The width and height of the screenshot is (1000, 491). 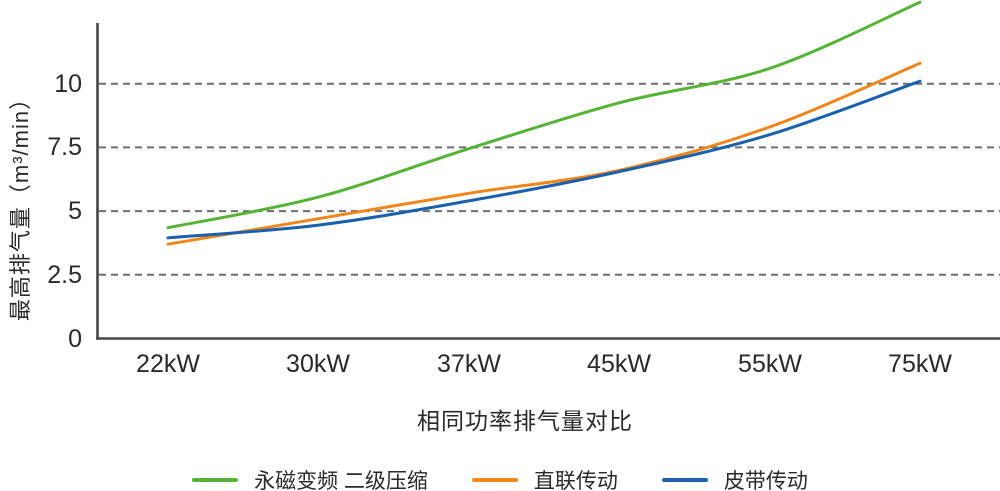 What do you see at coordinates (64, 147) in the screenshot?
I see `y-tick-7-5: 7.5` at bounding box center [64, 147].